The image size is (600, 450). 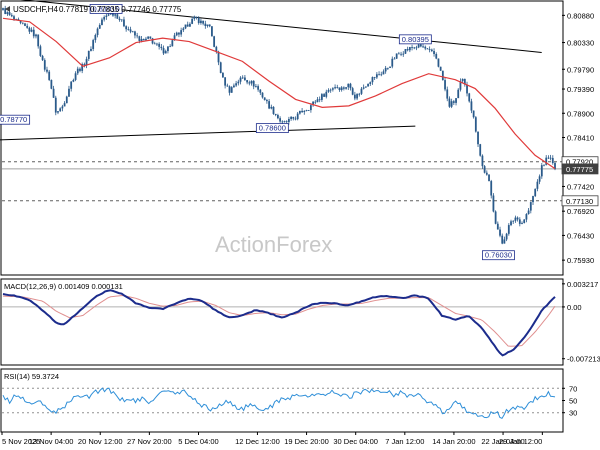 What do you see at coordinates (404, 441) in the screenshot?
I see `time-tick-label: 7 Jan 12:00` at bounding box center [404, 441].